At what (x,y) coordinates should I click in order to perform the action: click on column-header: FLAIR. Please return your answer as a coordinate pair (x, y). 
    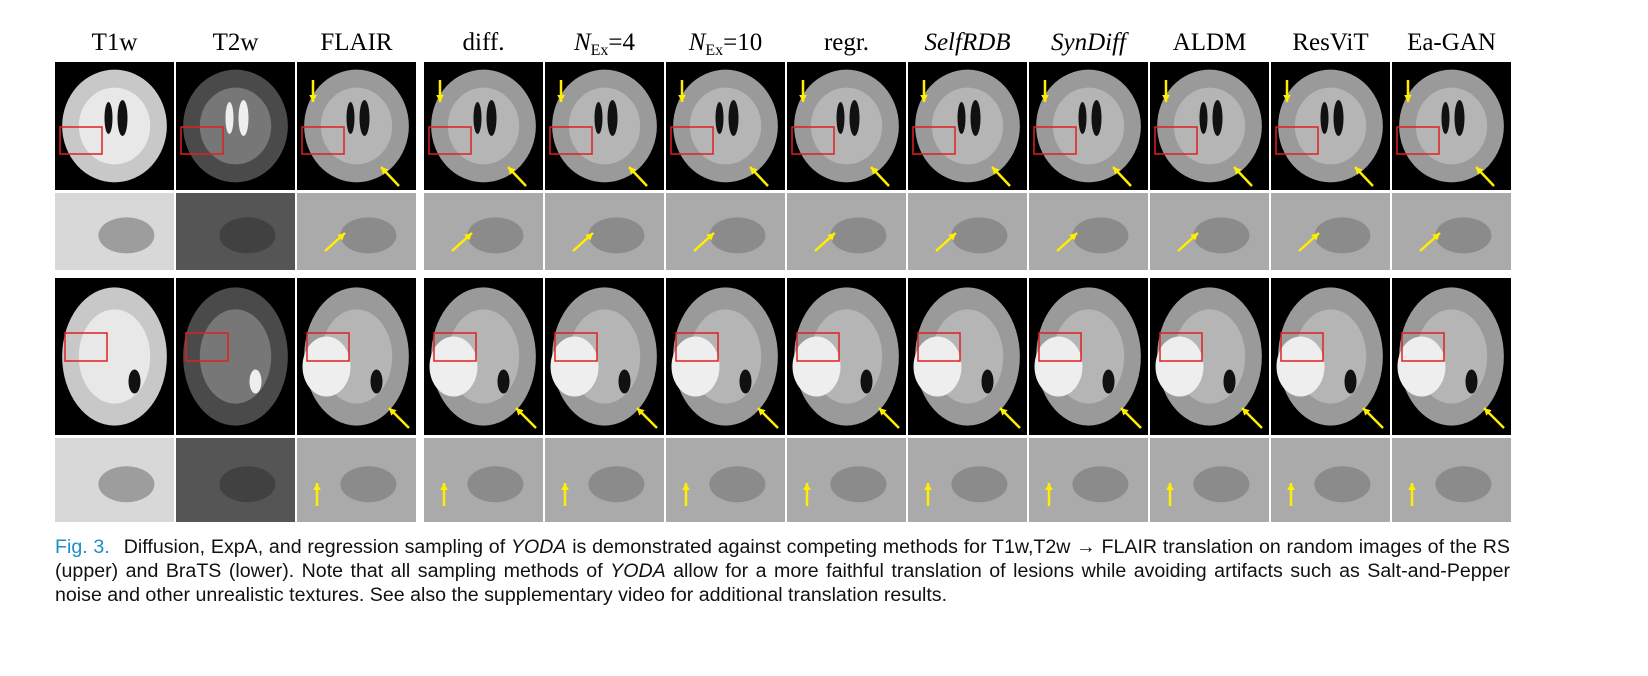
    Looking at the image, I should click on (356, 42).